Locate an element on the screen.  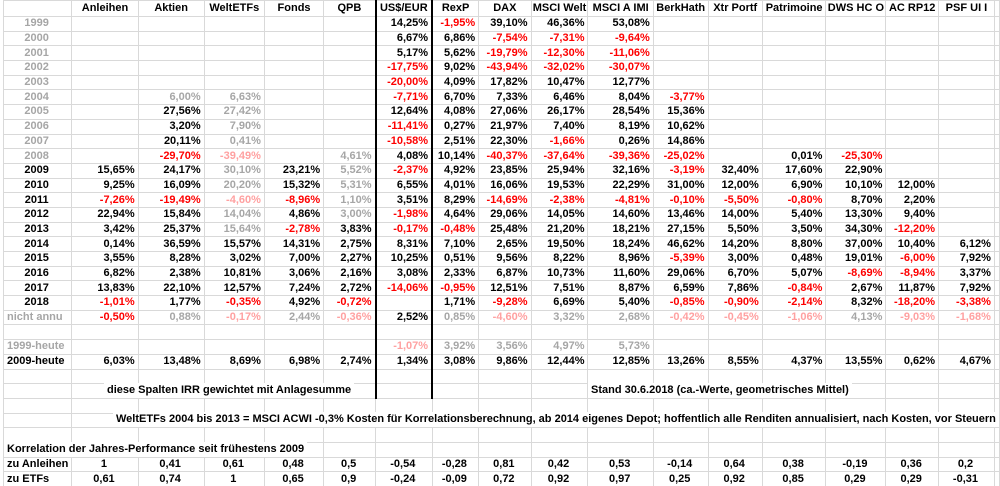
cell-weltetfs-2008: -39,49% is located at coordinates (234, 156).